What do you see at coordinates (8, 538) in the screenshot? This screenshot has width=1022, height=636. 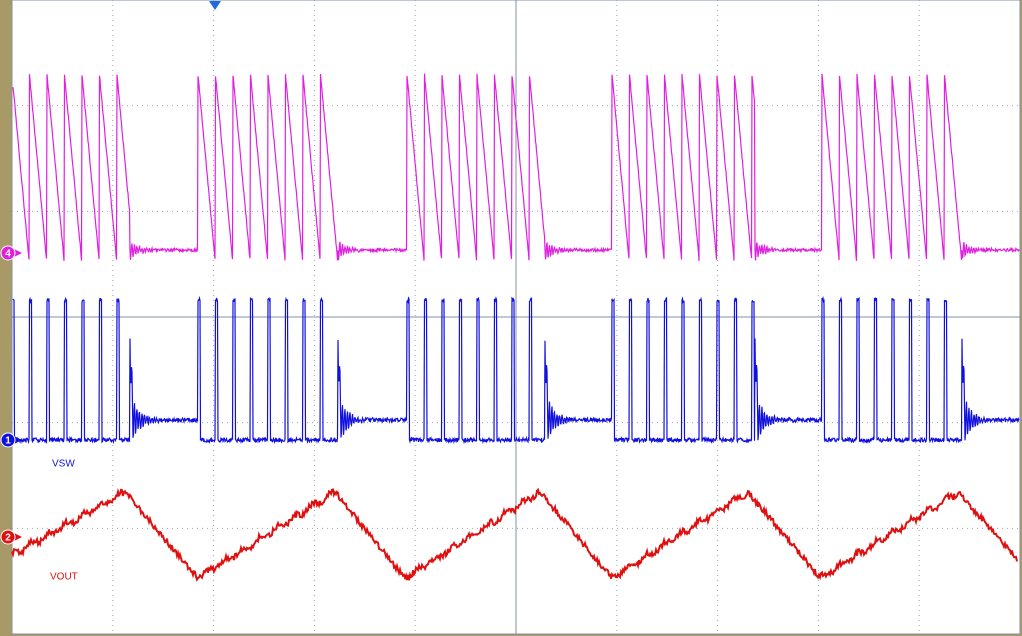 I see `channel-number: 2` at bounding box center [8, 538].